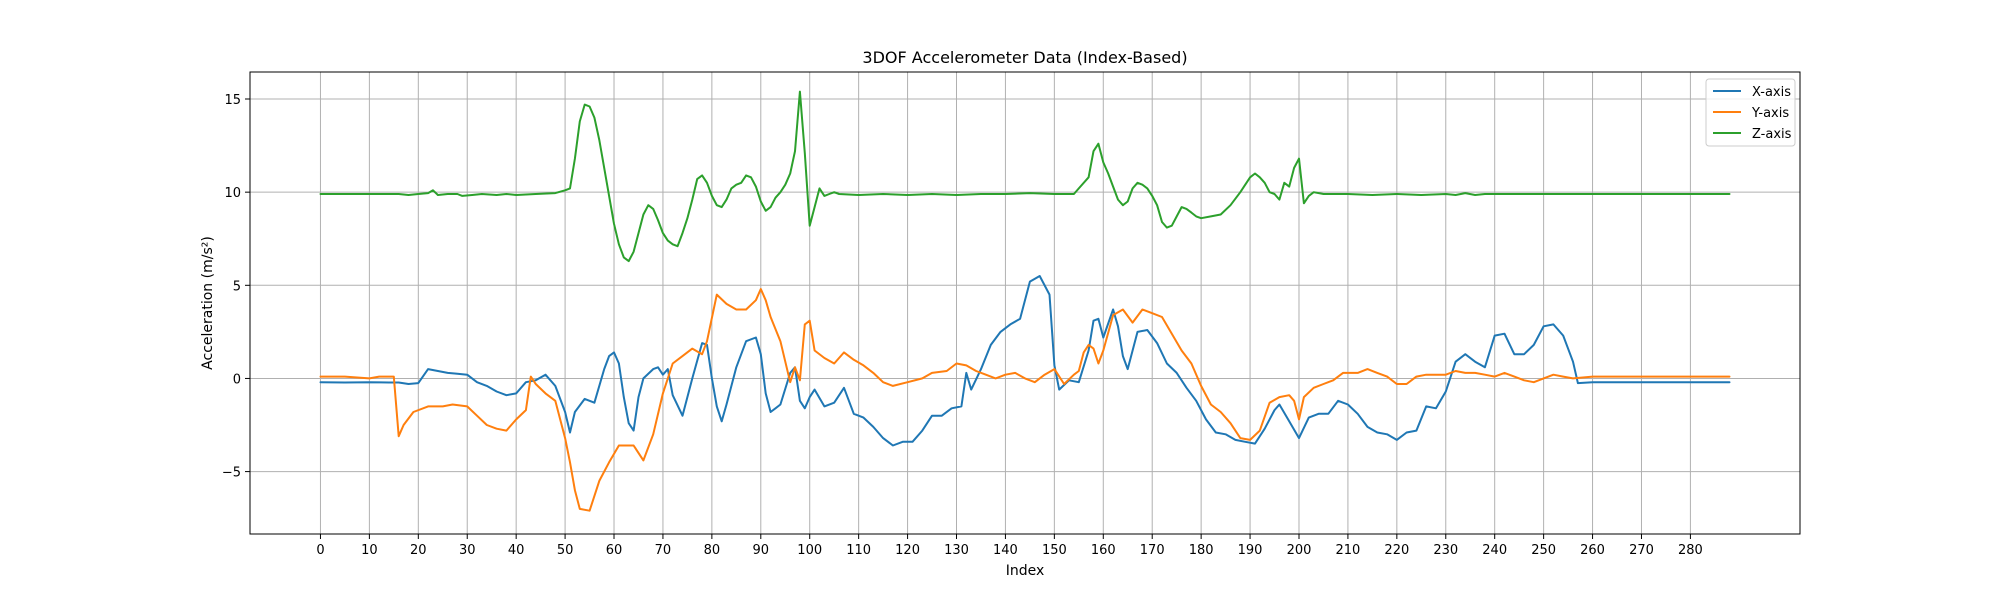  What do you see at coordinates (1005, 550) in the screenshot?
I see `x-tick-label: 140` at bounding box center [1005, 550].